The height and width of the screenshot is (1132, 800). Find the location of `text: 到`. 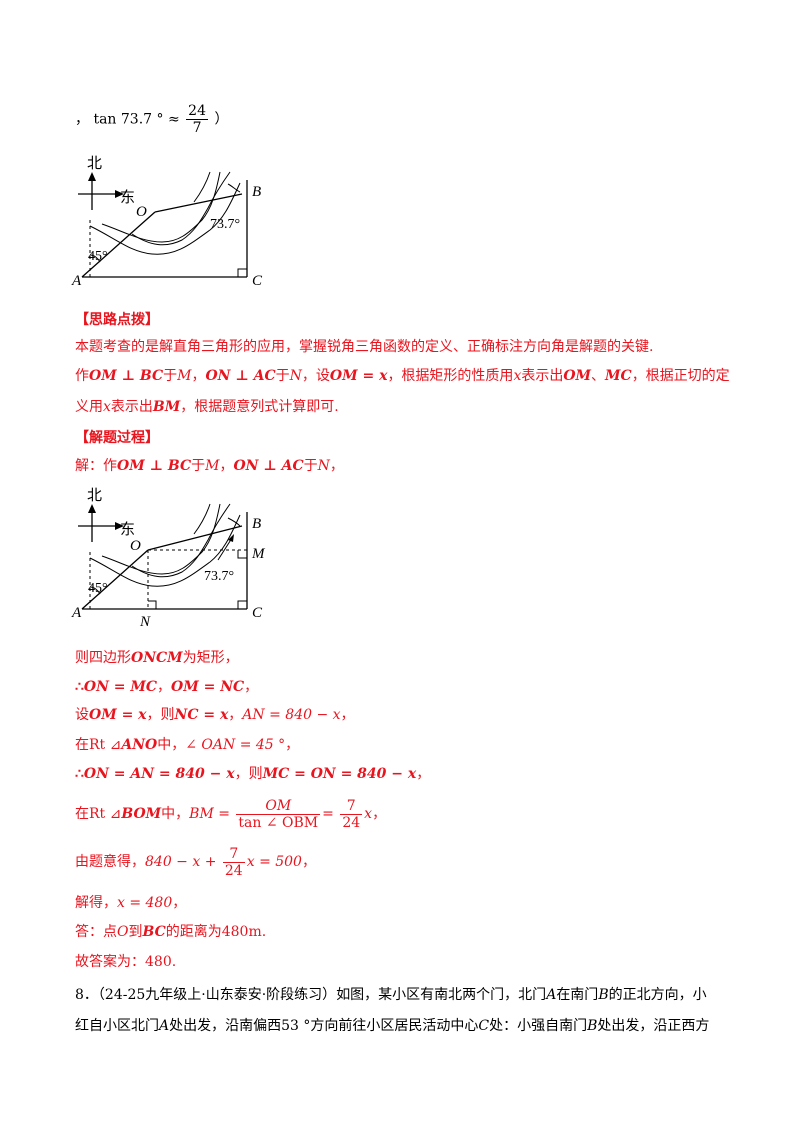

text: 到 is located at coordinates (135, 932).